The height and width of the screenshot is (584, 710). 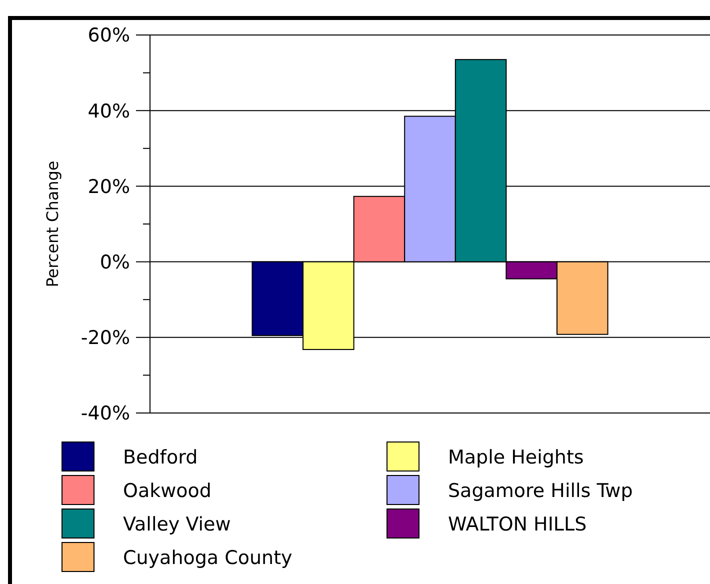 What do you see at coordinates (52, 224) in the screenshot?
I see `y-axis-title: Percent Change` at bounding box center [52, 224].